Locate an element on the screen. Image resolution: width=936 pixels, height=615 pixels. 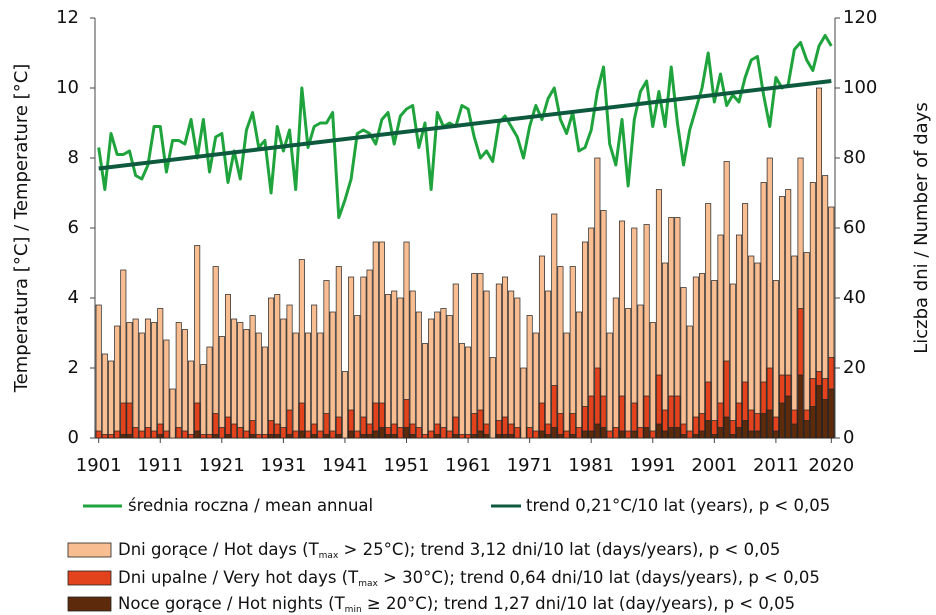
x-tick-label: 1931 is located at coordinates (283, 465).